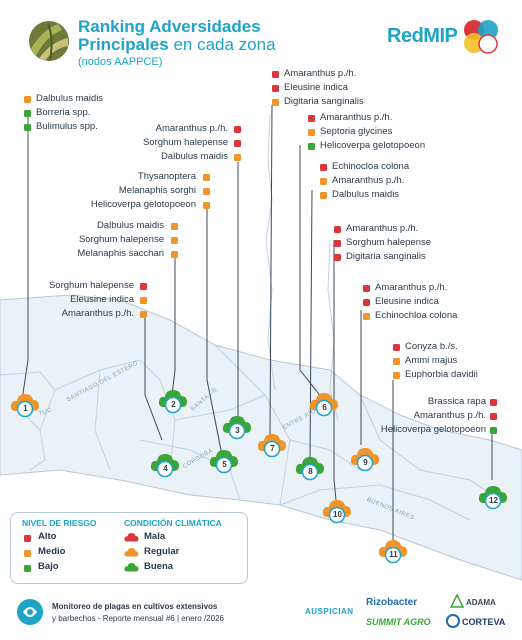 The height and width of the screenshot is (640, 522). What do you see at coordinates (398, 622) in the screenshot?
I see `sponsor-summit-agro: SUMMIT AGRO` at bounding box center [398, 622].